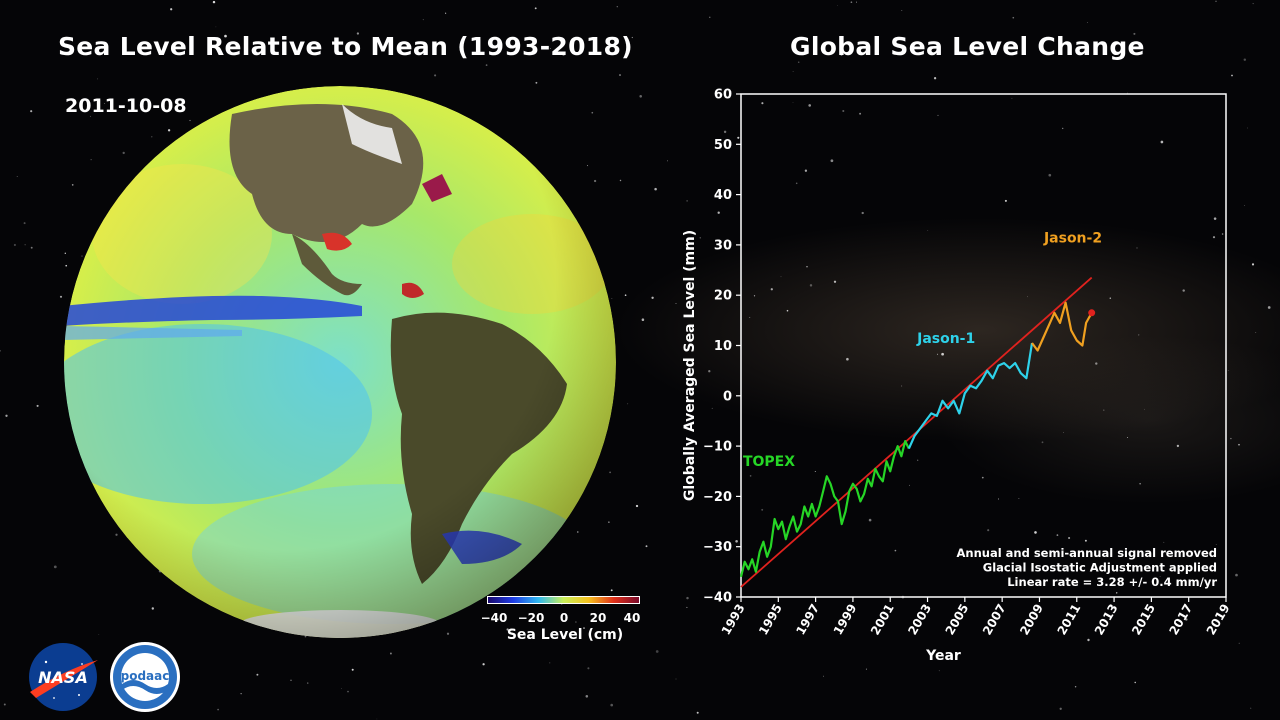 The height and width of the screenshot is (720, 1280). Describe the element at coordinates (723, 95) in the screenshot. I see `y-tick-label: 60` at that location.